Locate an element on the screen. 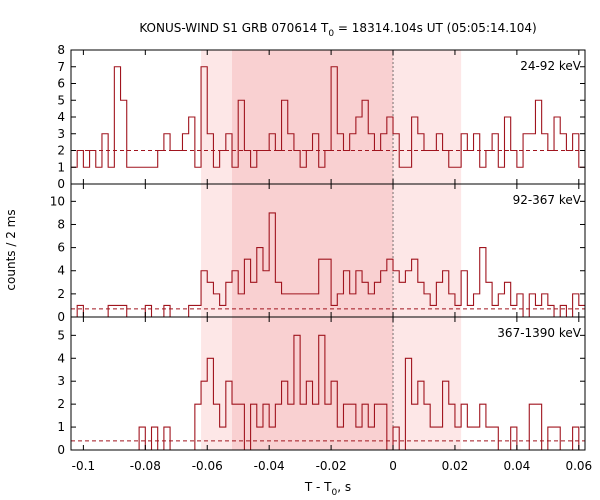 The height and width of the screenshot is (500, 600). band-label: 24-92 keV is located at coordinates (551, 66).